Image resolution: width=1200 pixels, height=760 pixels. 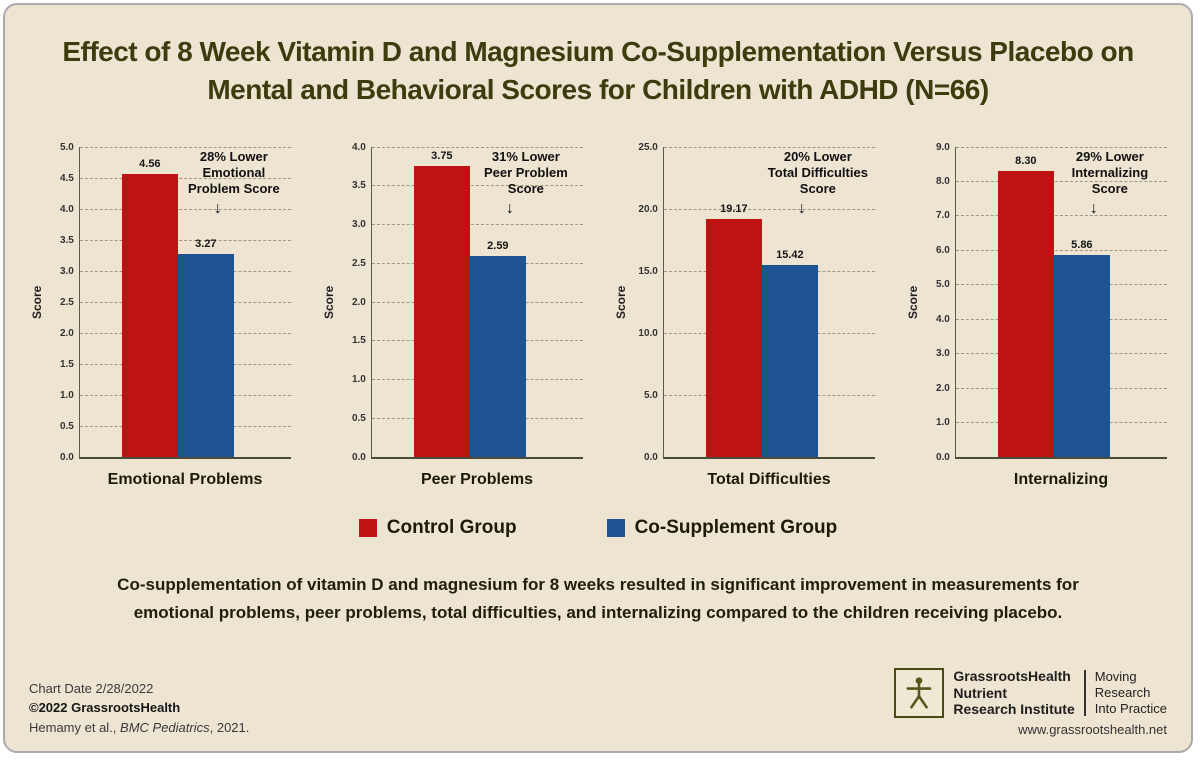 I want to click on y-tick-label: 3.5, so click(x=66, y=240).